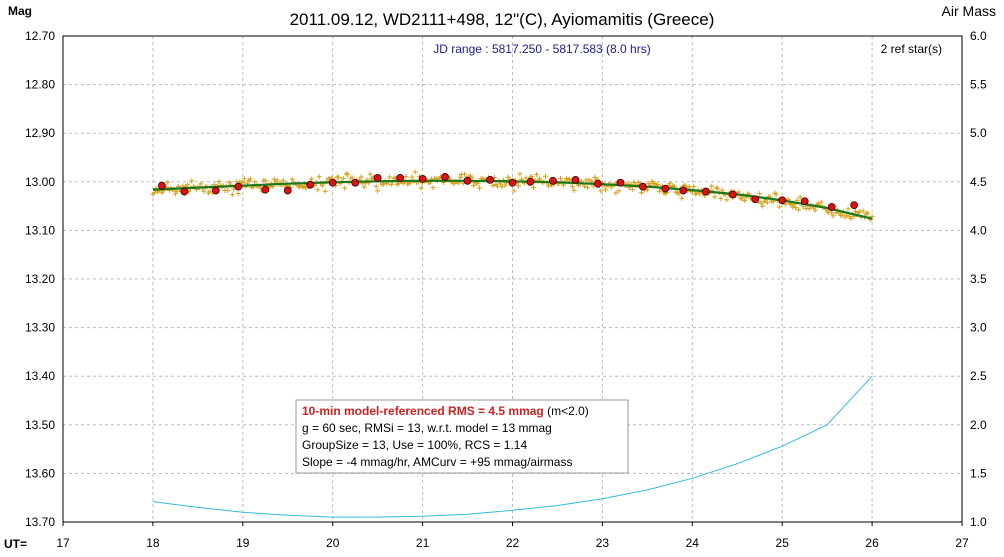 The image size is (1004, 557). I want to click on x-tick-label: 27, so click(962, 543).